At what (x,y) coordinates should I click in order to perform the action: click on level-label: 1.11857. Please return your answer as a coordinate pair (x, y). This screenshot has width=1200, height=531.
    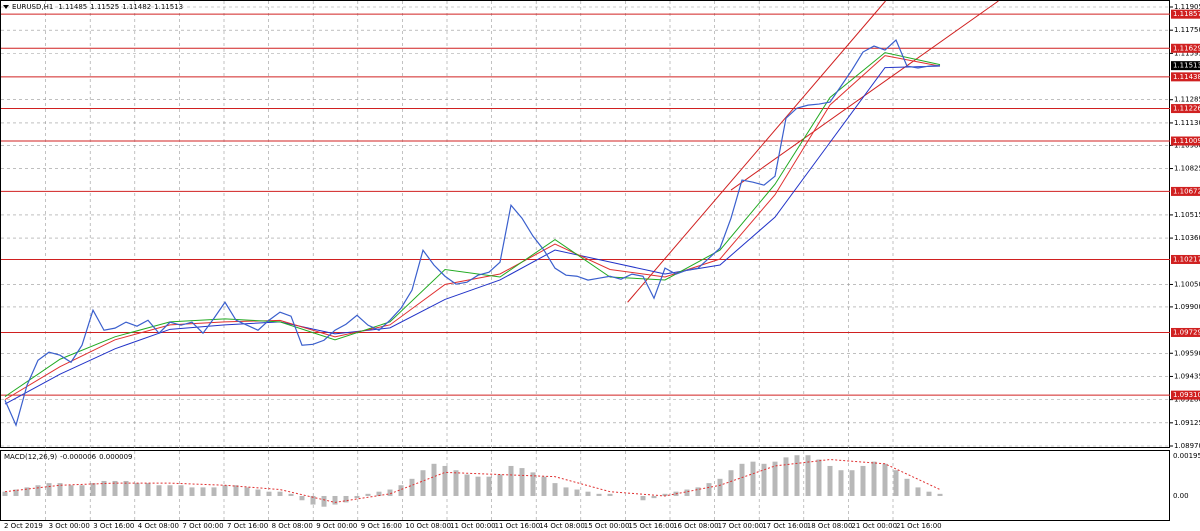
    Looking at the image, I should click on (1186, 14).